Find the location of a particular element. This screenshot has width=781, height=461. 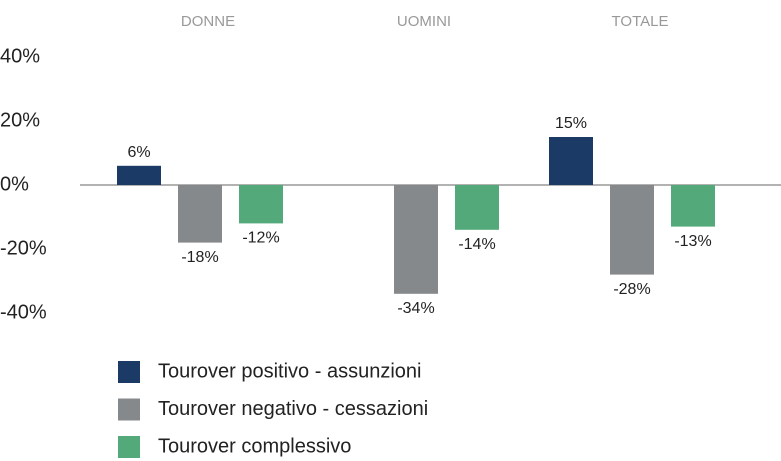

y-tick-label: 0% is located at coordinates (14, 184).